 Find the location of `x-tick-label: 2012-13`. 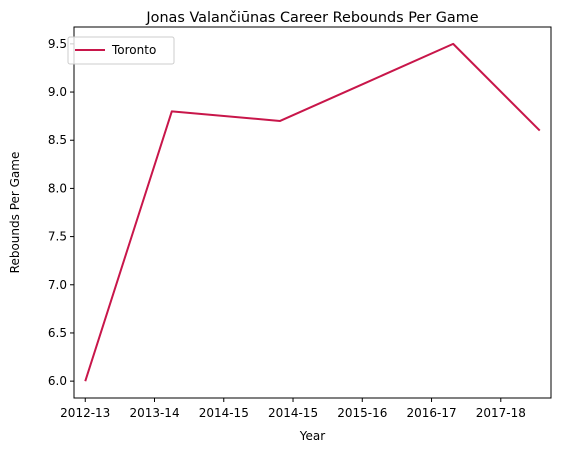

x-tick-label: 2012-13 is located at coordinates (85, 413).